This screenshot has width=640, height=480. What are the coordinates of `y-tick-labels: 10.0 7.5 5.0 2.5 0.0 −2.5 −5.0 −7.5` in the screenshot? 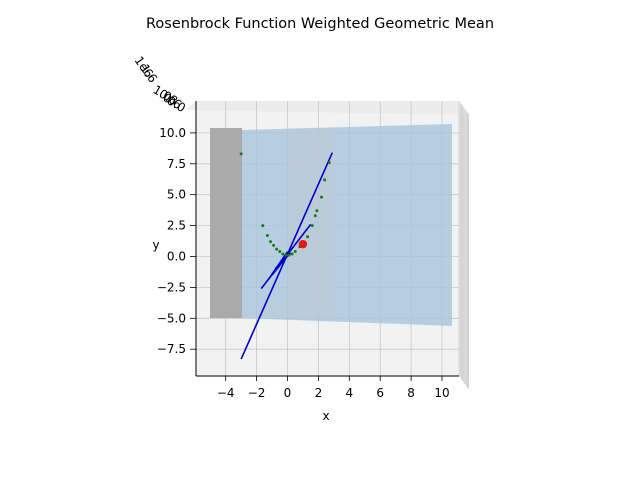 It's located at (176, 241).